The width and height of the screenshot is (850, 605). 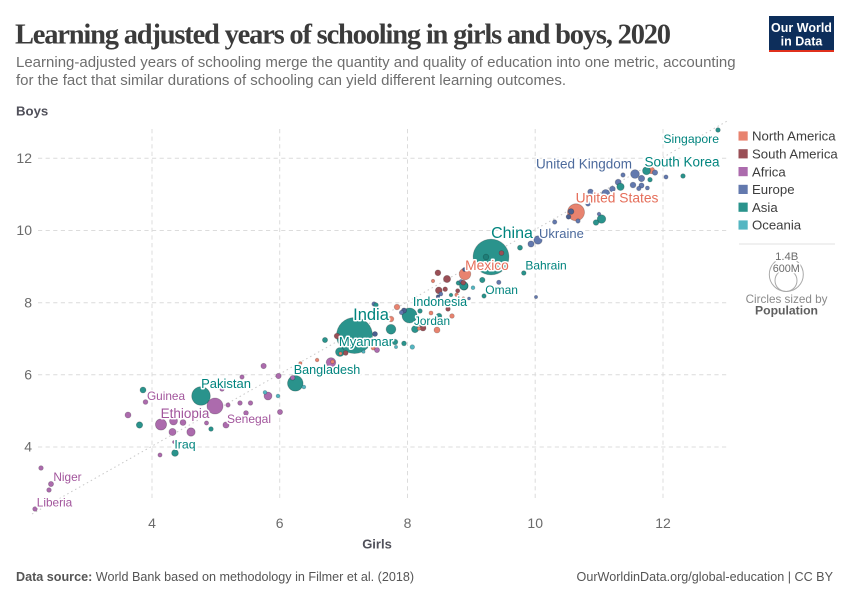 I want to click on svg-text: Population, so click(x=786, y=311).